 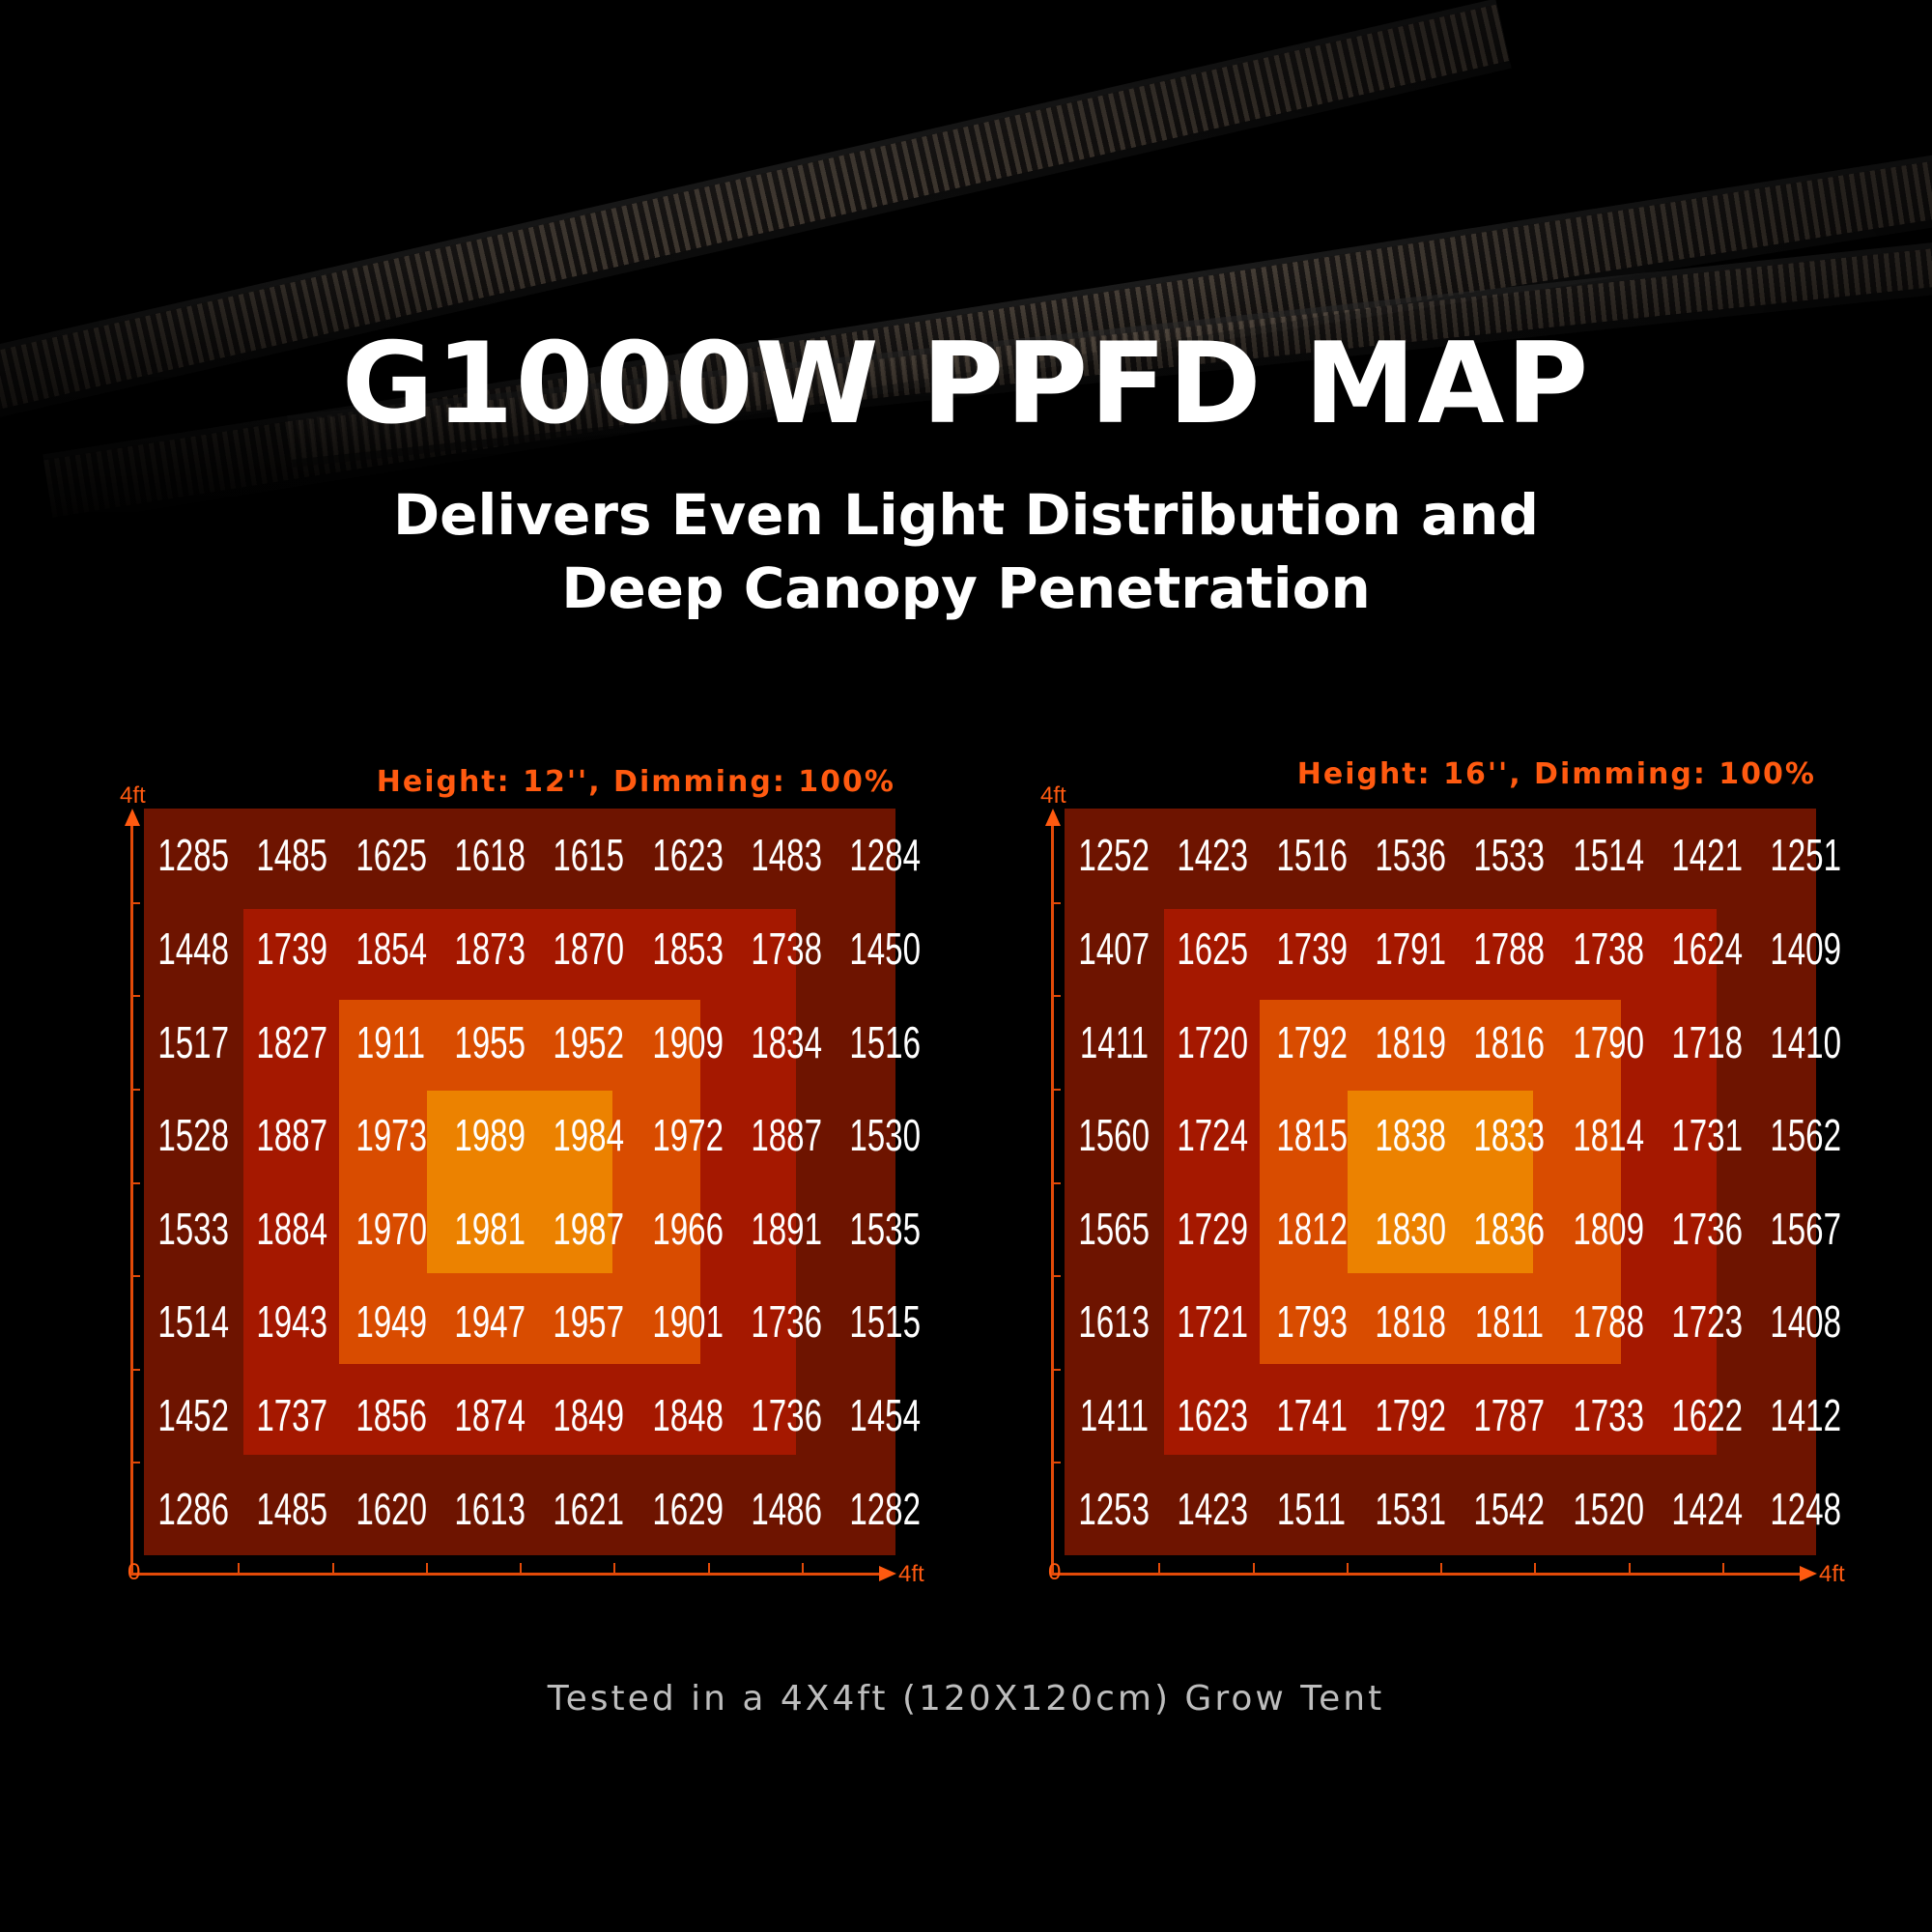 I want to click on ppfd-value: 1788, so click(x=1608, y=1322).